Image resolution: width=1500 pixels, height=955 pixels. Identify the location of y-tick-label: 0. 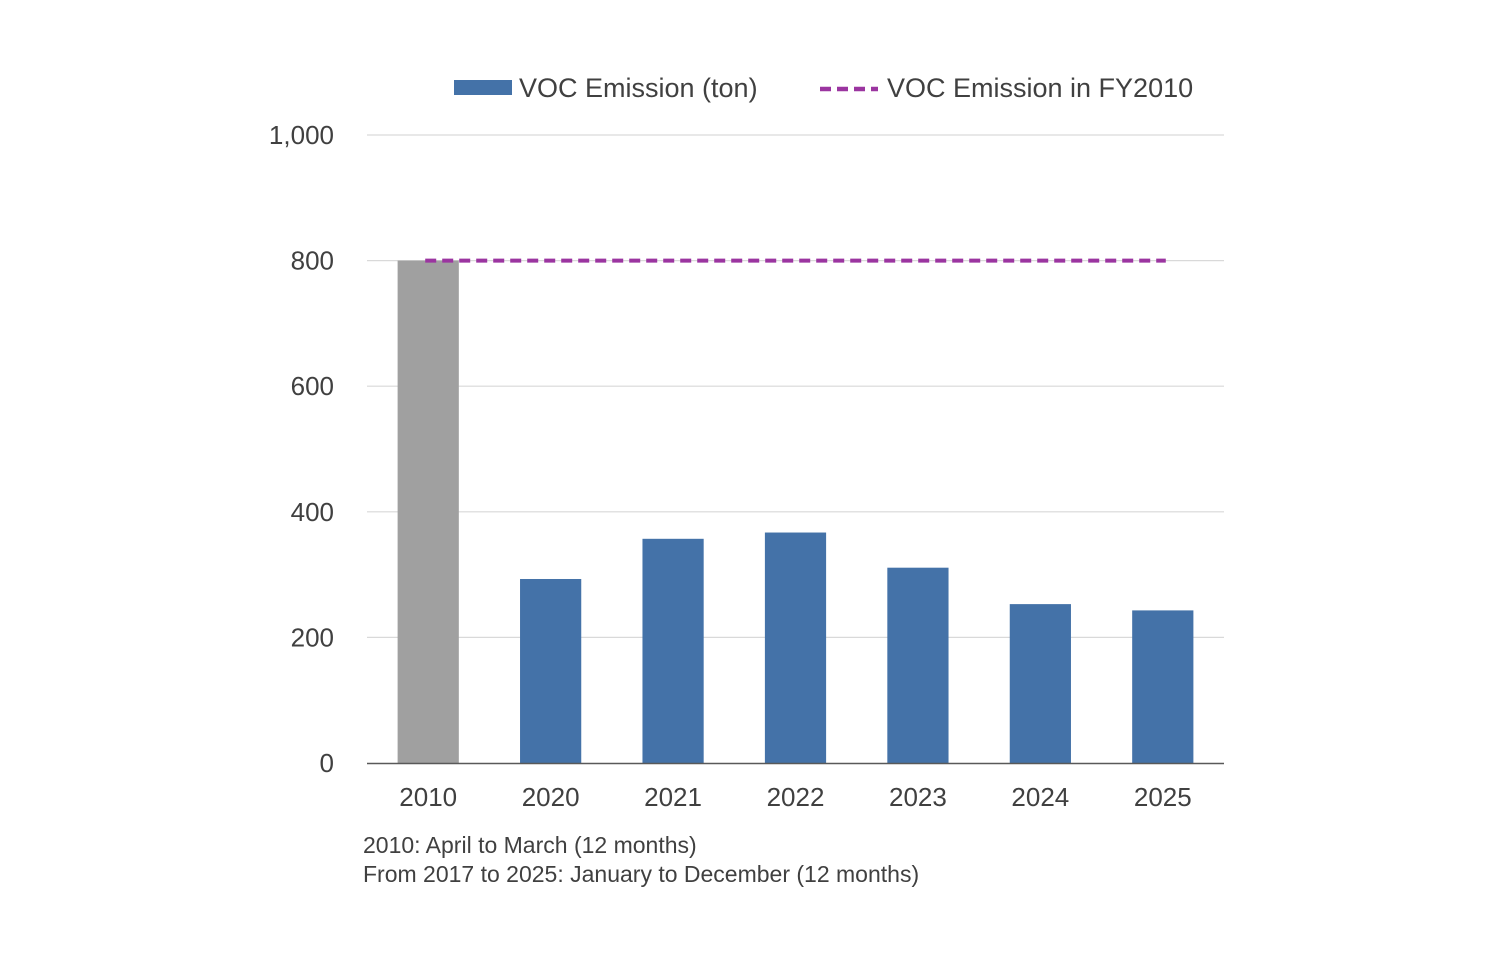
(327, 763).